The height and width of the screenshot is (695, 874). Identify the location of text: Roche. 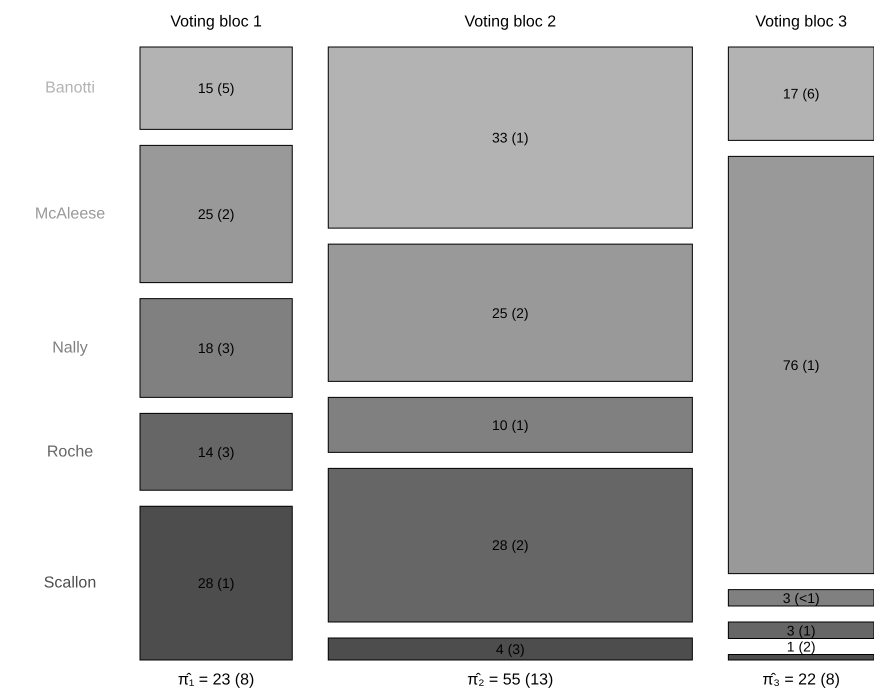
(70, 451).